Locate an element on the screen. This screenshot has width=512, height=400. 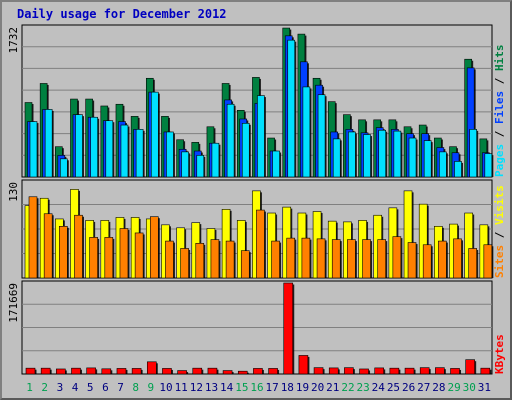
day-label: 17 is located at coordinates (272, 387).